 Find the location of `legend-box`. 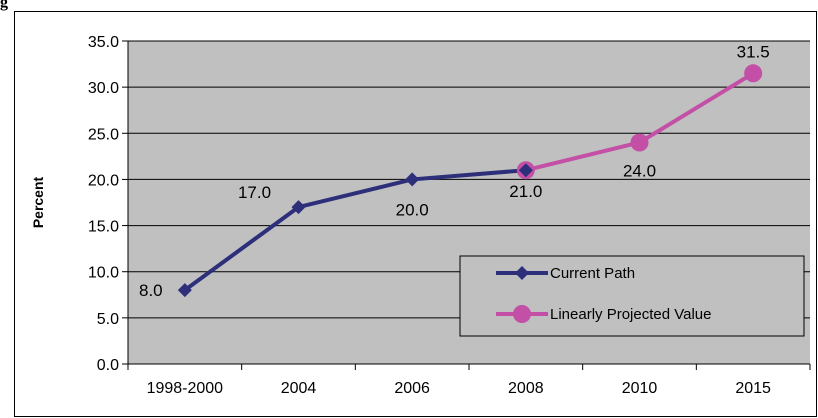

legend-box is located at coordinates (632, 296).